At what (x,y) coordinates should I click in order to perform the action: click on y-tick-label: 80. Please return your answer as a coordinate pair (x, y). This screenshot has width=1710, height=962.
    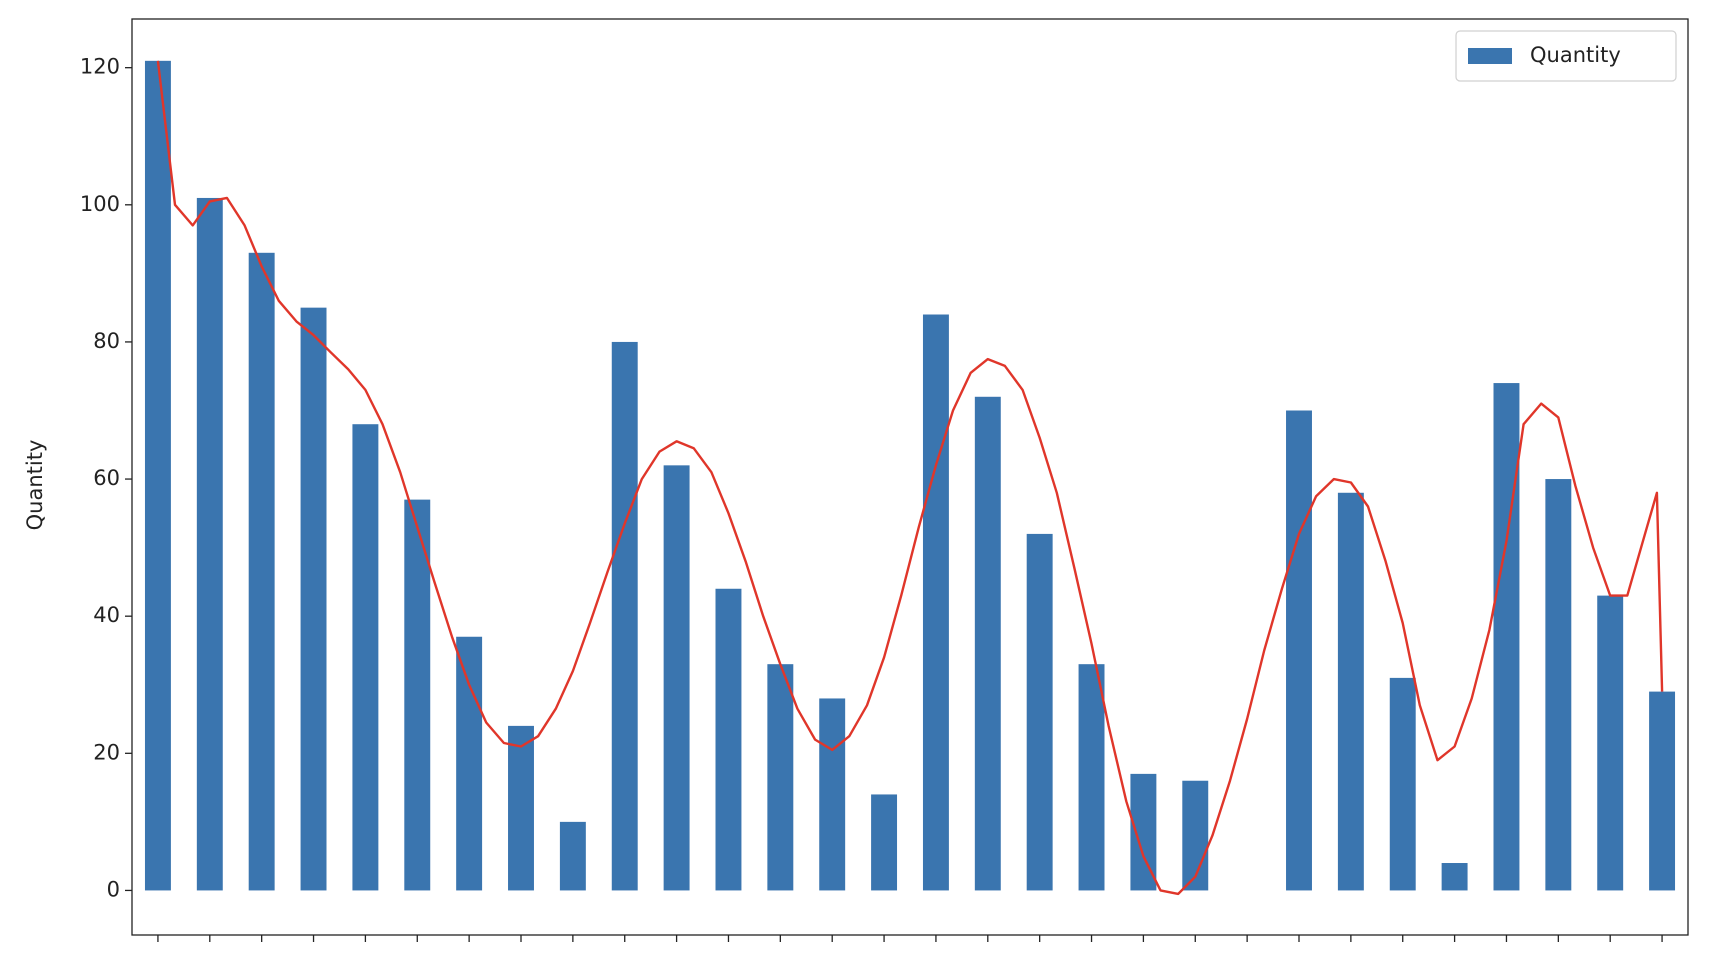
    Looking at the image, I should click on (106, 341).